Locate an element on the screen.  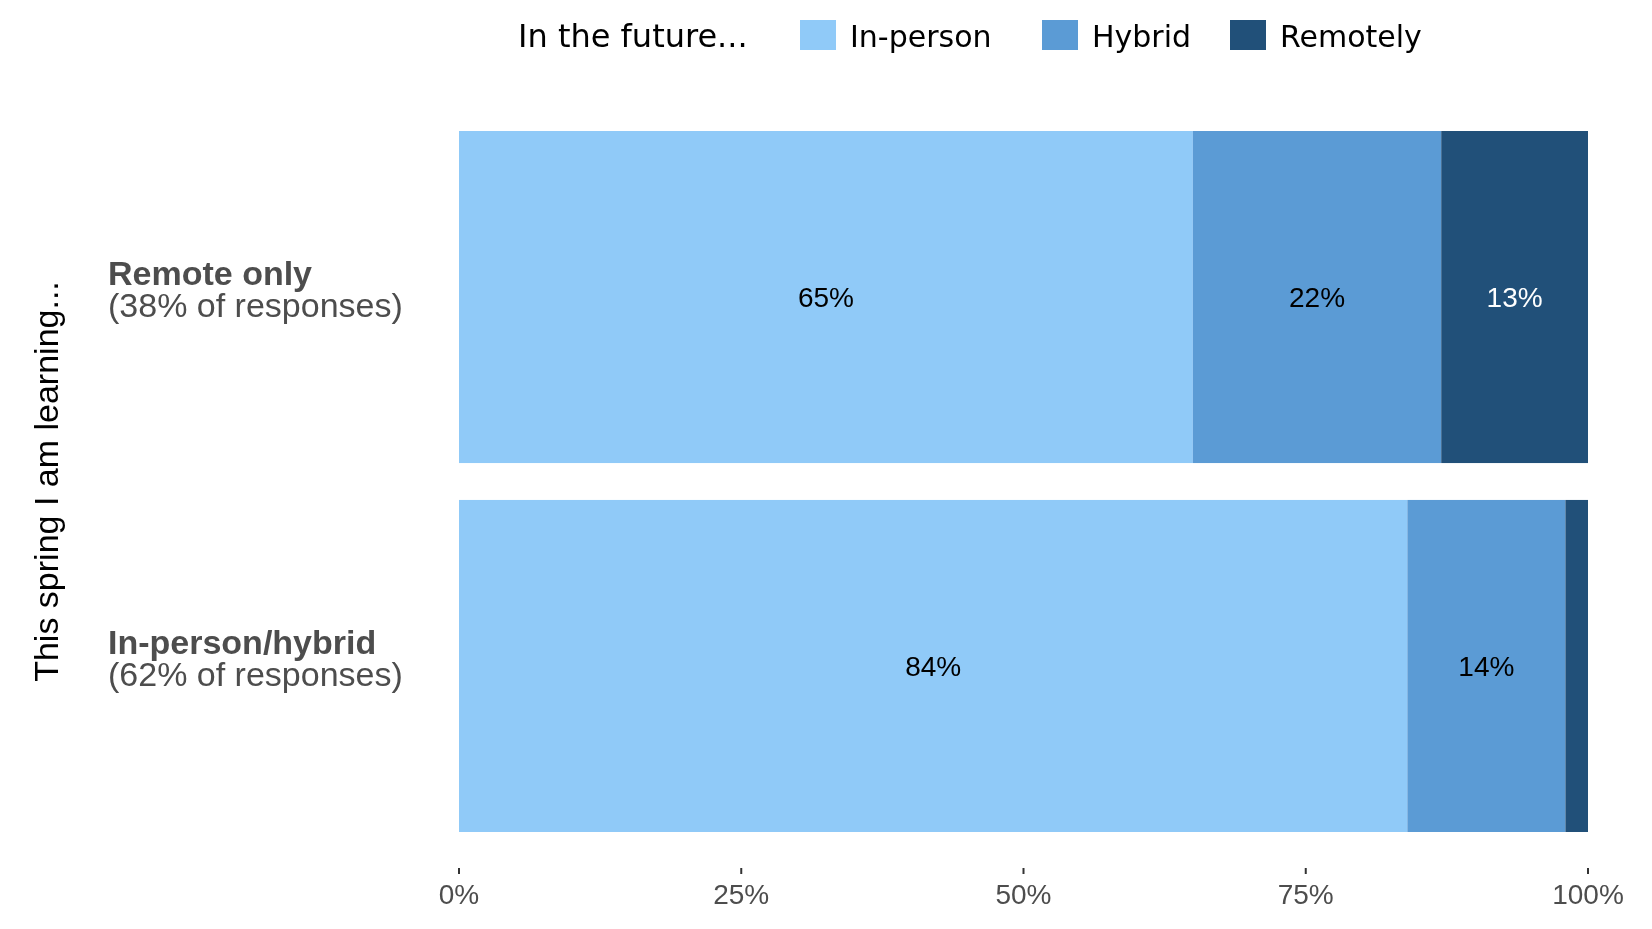
data-label: 84% is located at coordinates (933, 666).